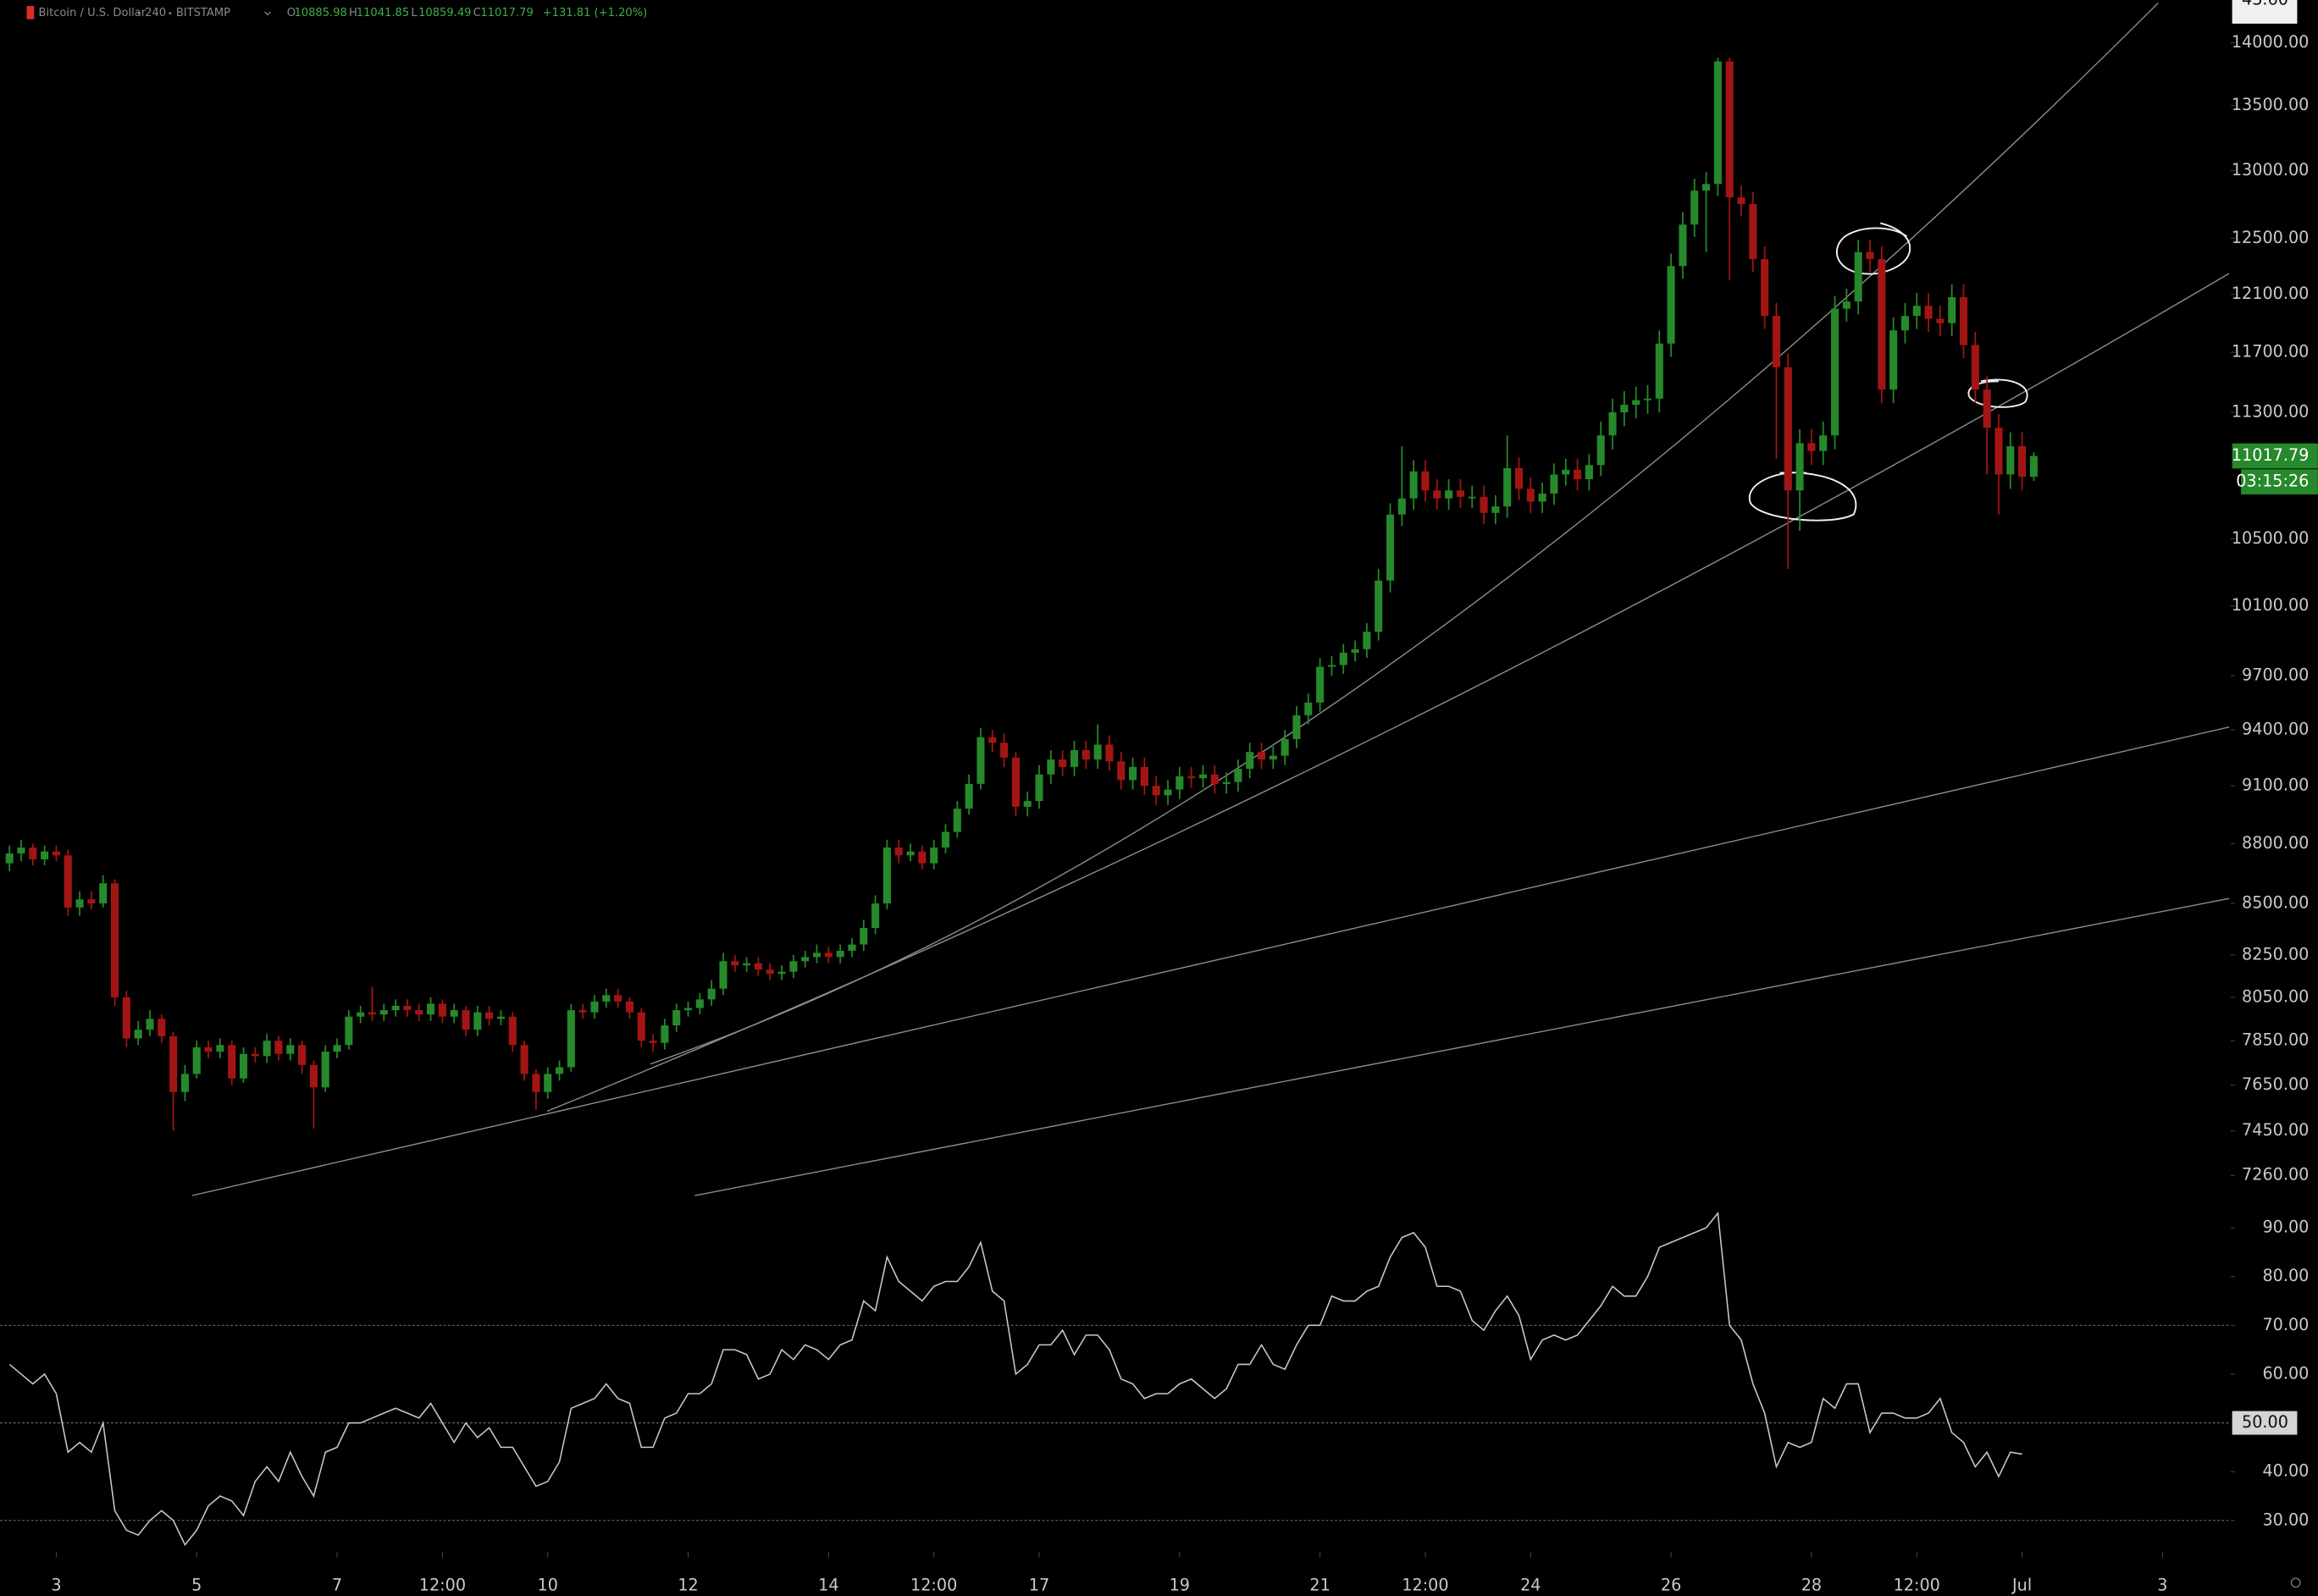  I want to click on dropdown-icon, so click(267, 13).